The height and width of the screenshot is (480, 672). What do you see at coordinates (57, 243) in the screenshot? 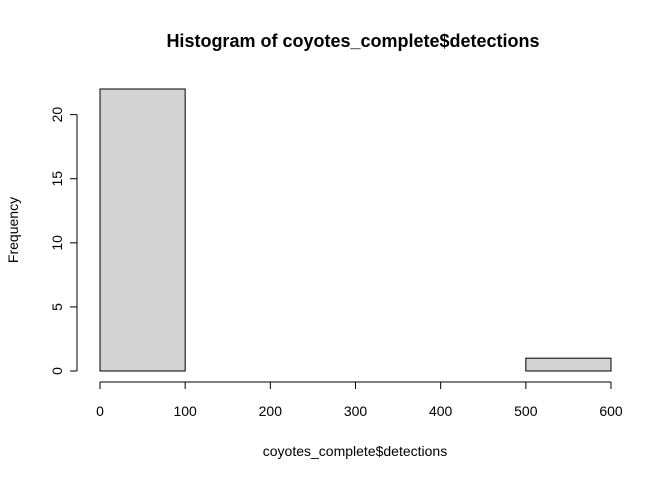
I see `y-tick-label: 10` at bounding box center [57, 243].